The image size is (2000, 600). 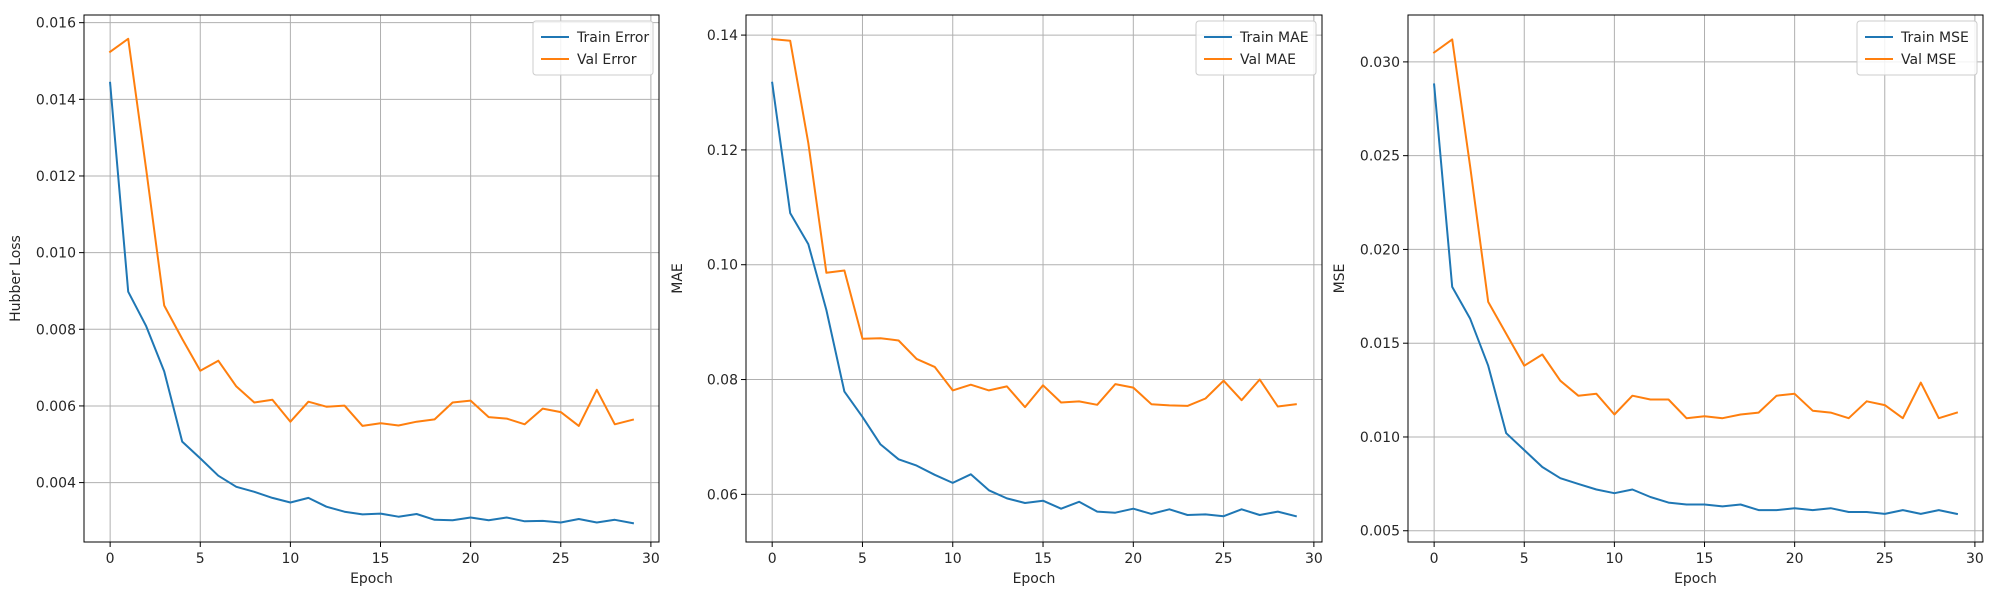 What do you see at coordinates (1274, 38) in the screenshot?
I see `legend-label: Train MAE` at bounding box center [1274, 38].